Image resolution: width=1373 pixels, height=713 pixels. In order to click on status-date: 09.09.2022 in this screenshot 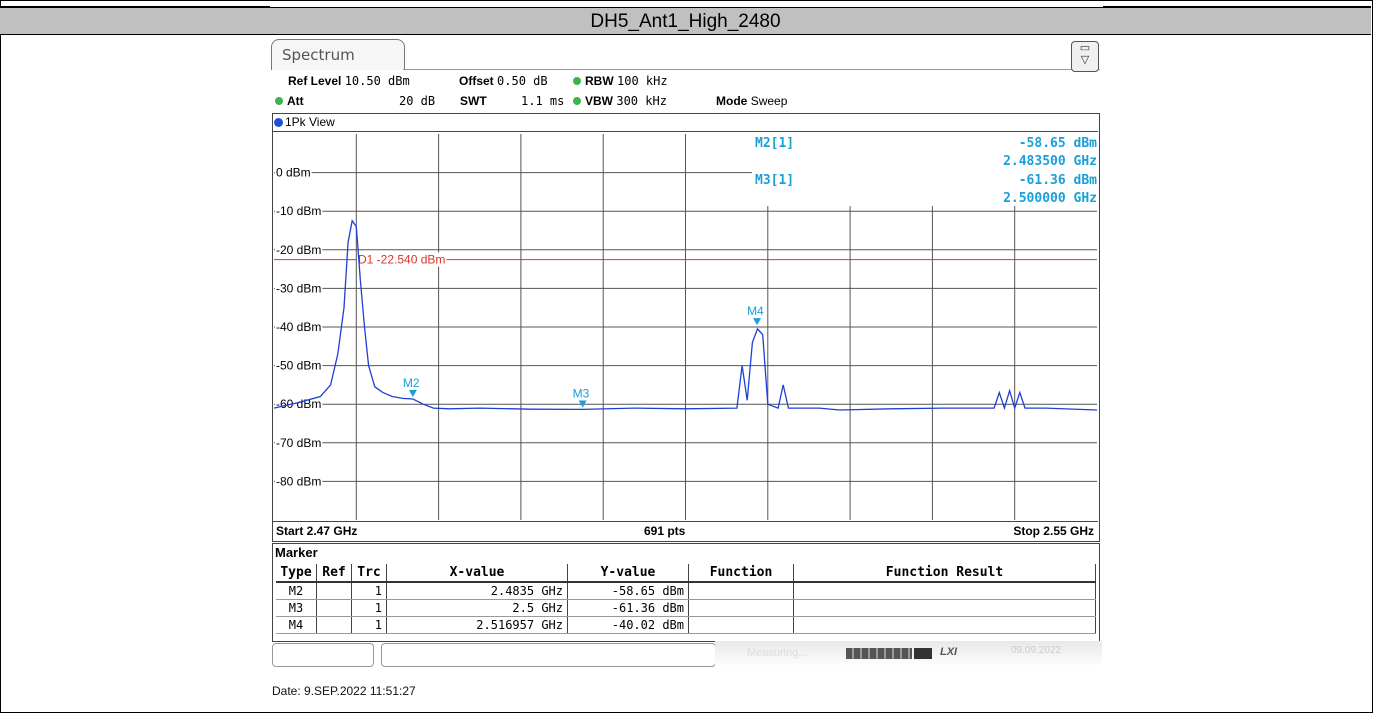, I will do `click(1036, 650)`.